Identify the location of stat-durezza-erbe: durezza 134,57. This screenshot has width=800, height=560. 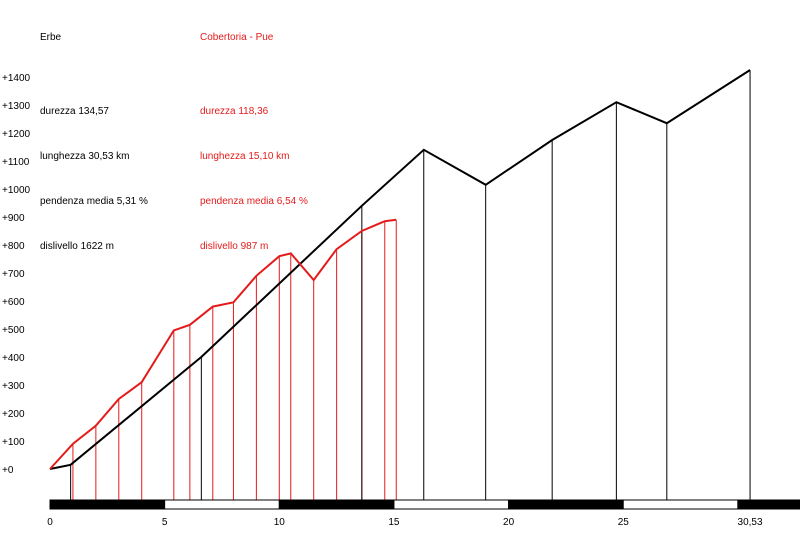
(74, 111).